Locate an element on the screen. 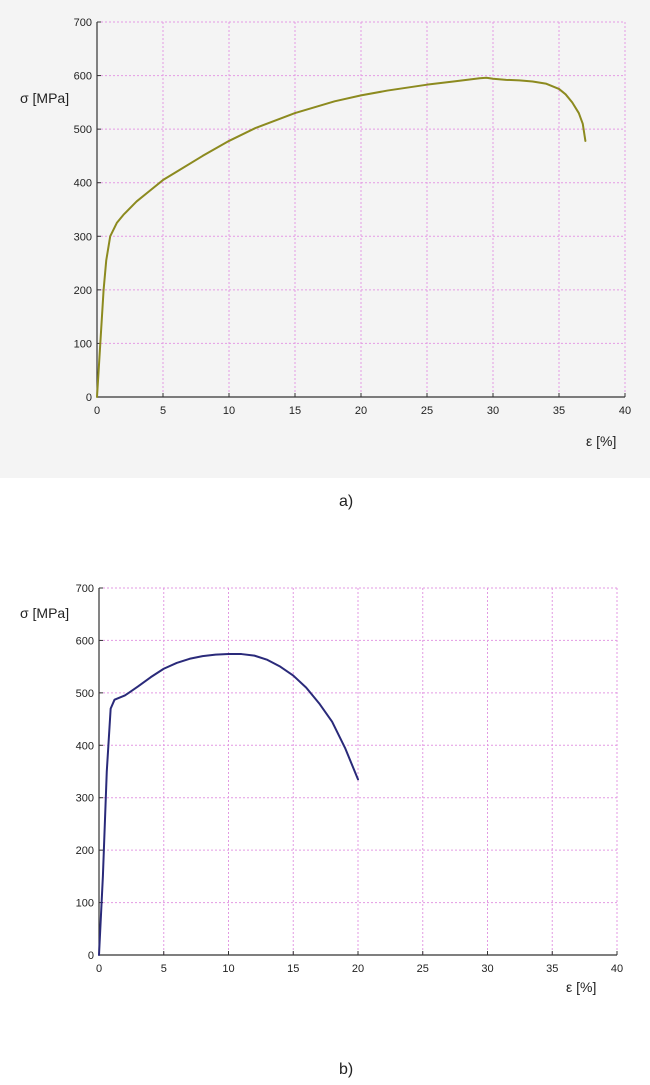  panel-a-xlabel: ε [%] is located at coordinates (601, 441).